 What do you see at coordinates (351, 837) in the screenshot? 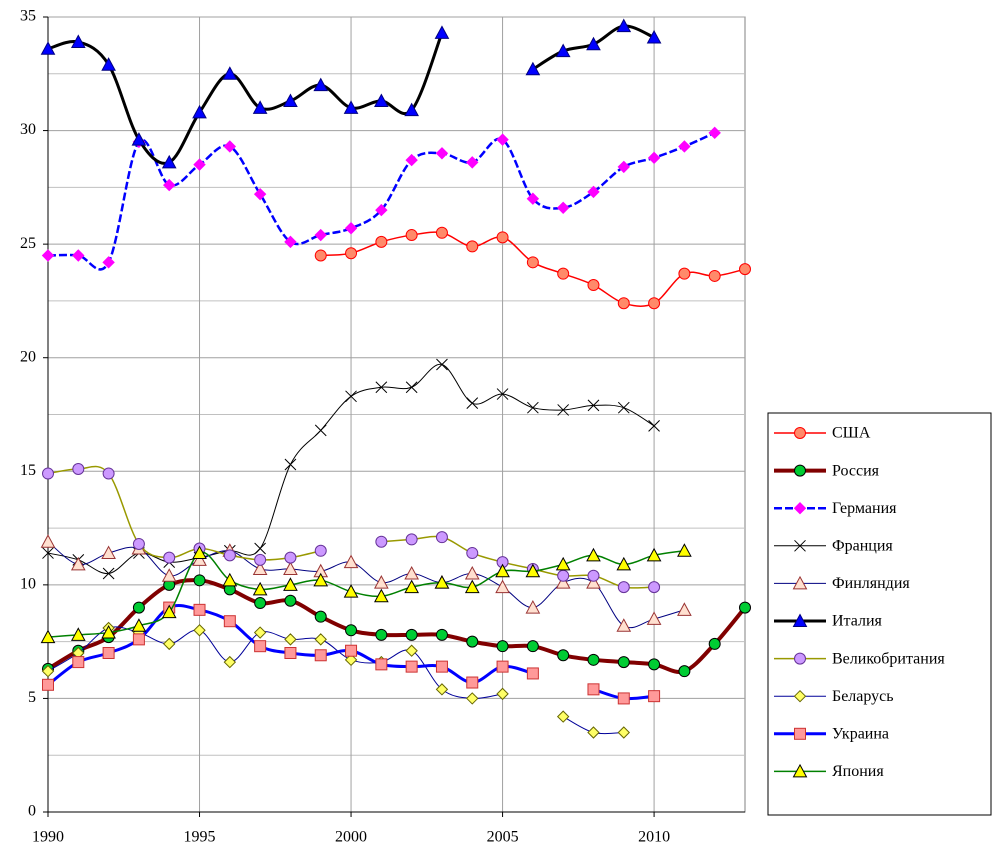
I see `x-tick-label: 2000` at bounding box center [351, 837].